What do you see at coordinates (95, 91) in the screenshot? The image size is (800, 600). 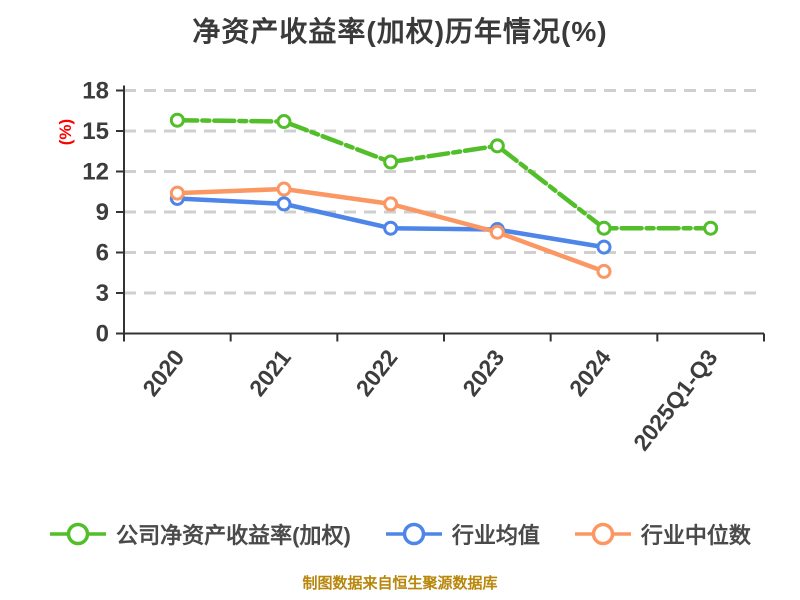 I see `y-tick-label: 18` at bounding box center [95, 91].